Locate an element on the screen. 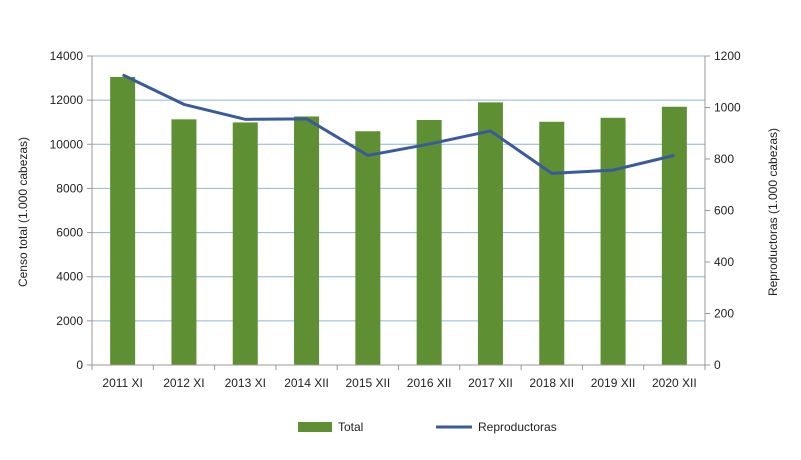  y2-tick-label: 200 is located at coordinates (724, 314).